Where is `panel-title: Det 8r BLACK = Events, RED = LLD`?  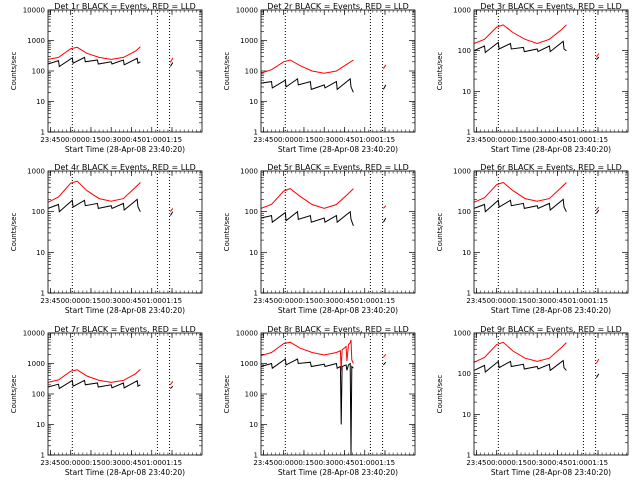
panel-title: Det 8r BLACK = Events, RED = LLD is located at coordinates (338, 329).